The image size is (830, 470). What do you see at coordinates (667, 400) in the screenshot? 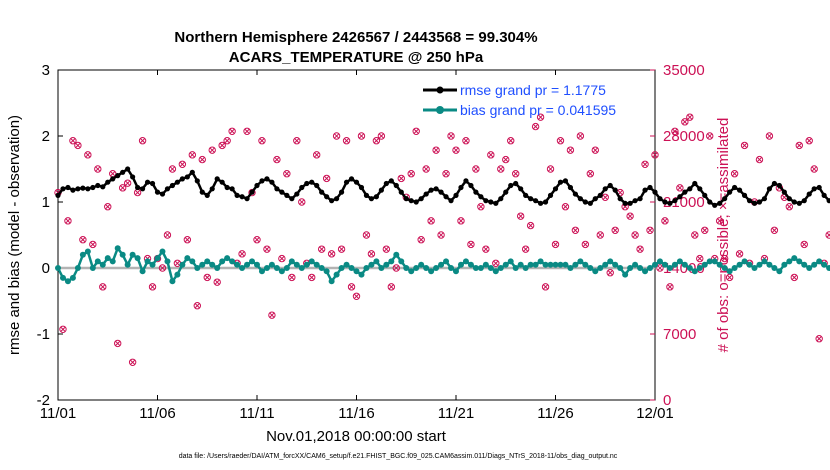
I see `y-tick-label-right: 0` at bounding box center [667, 400].